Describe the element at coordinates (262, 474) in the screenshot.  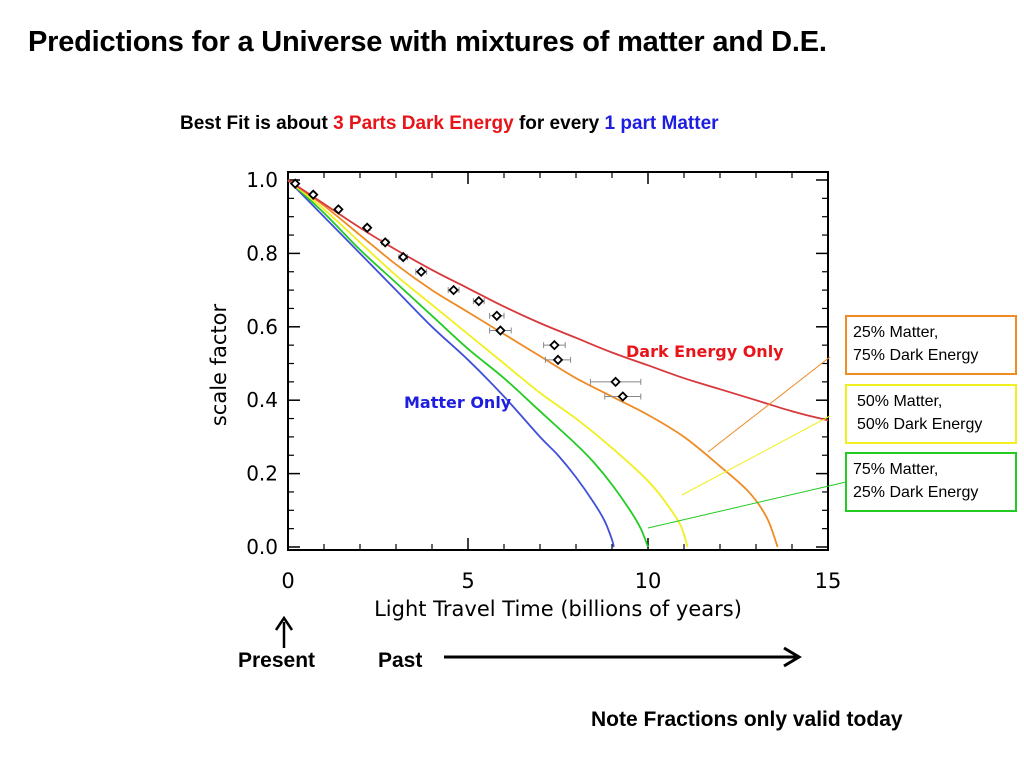
I see `y-tick-label: 0.2` at that location.